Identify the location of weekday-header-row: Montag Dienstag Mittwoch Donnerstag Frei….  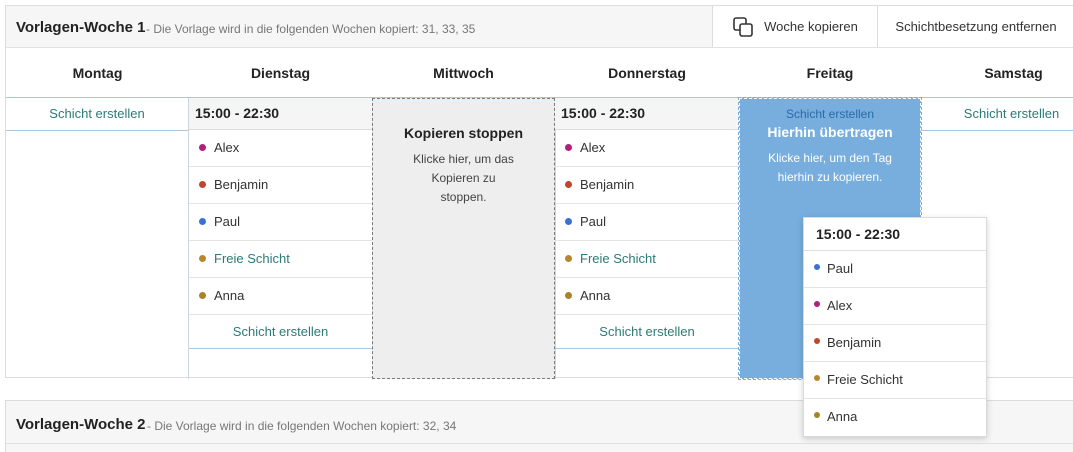
(539, 73).